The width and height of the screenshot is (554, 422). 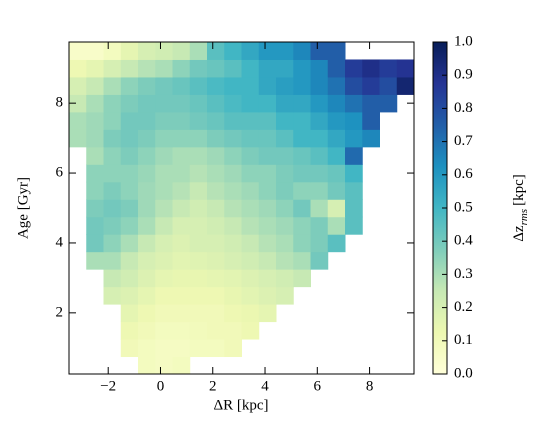 What do you see at coordinates (463, 207) in the screenshot?
I see `colorbar-tick-label: 0.5` at bounding box center [463, 207].